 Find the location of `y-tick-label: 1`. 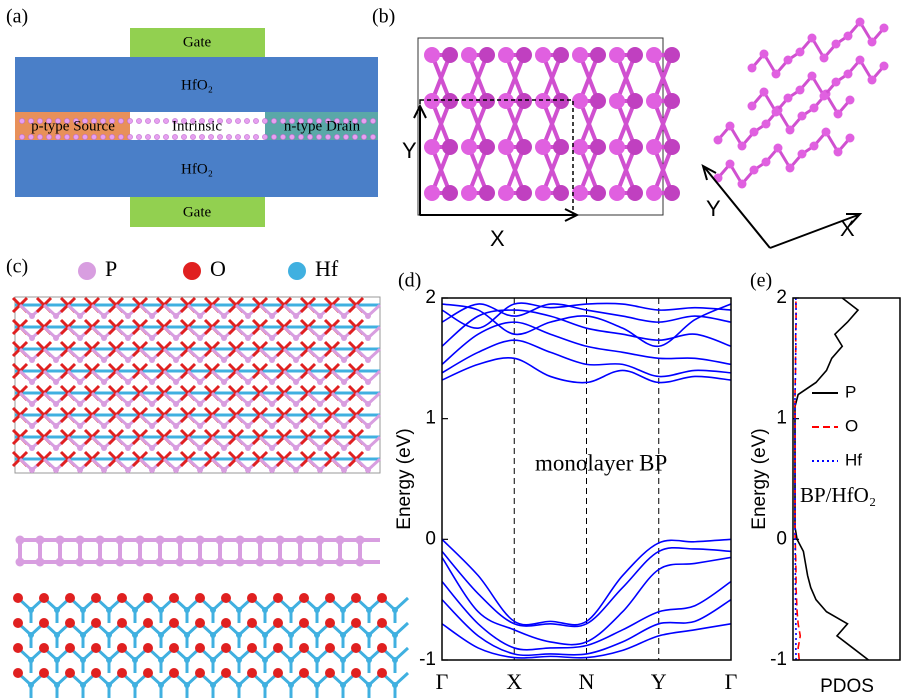

y-tick-label: 1 is located at coordinates (430, 418).